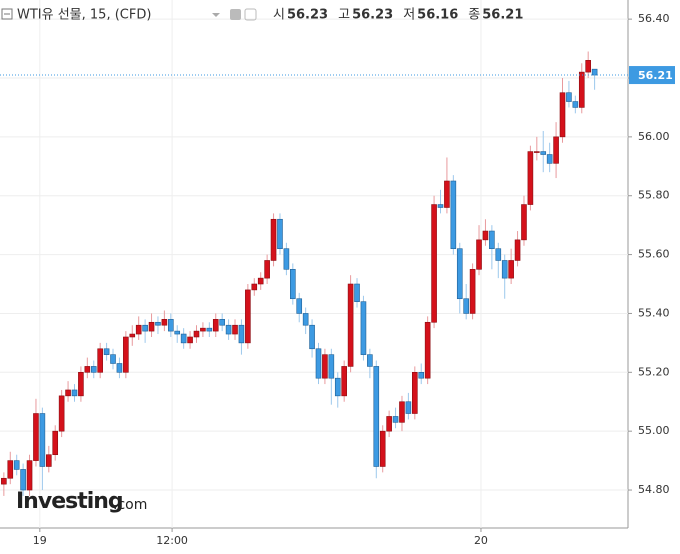 The height and width of the screenshot is (554, 680). What do you see at coordinates (7, 14) in the screenshot?
I see `collapse-icon` at bounding box center [7, 14].